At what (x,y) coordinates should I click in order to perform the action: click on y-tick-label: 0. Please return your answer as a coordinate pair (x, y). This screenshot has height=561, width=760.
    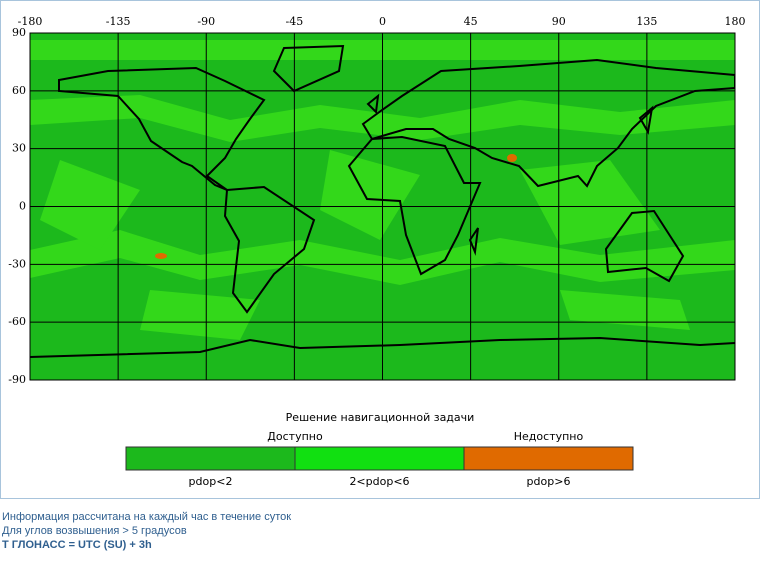
    Looking at the image, I should click on (22, 206).